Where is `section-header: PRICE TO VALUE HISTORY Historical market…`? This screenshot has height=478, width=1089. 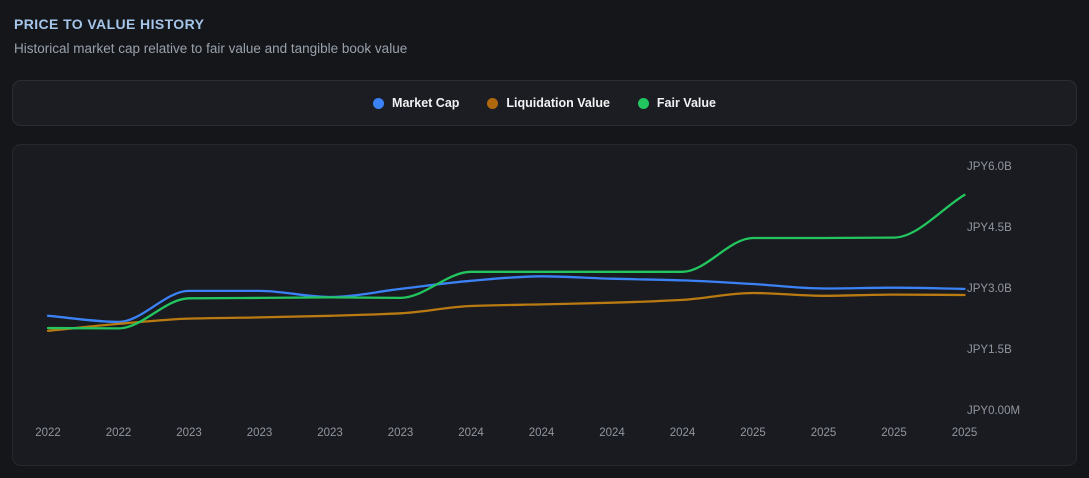
section-header: PRICE TO VALUE HISTORY Historical market… is located at coordinates (210, 36).